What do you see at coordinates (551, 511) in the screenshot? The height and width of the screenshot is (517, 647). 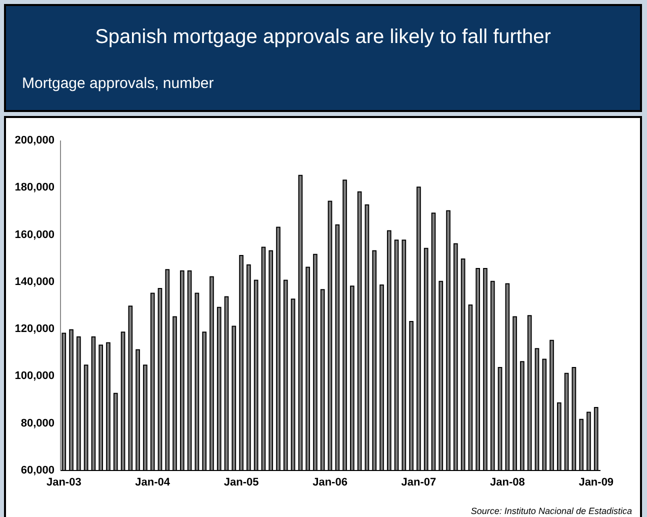 I see `source-note: Source: Instituto Nacional de Estadistica` at bounding box center [551, 511].